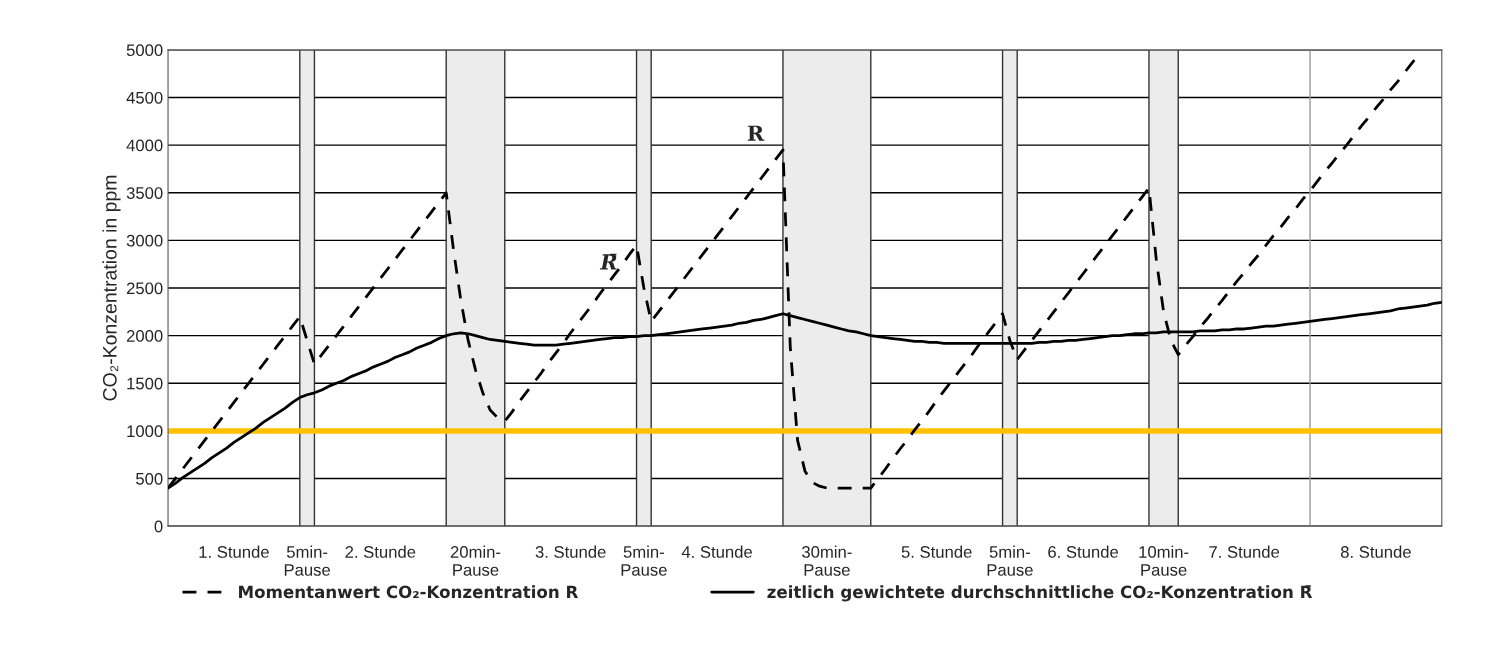 The image size is (1495, 648). I want to click on x-tick-label: 6. Stunde, so click(1083, 551).